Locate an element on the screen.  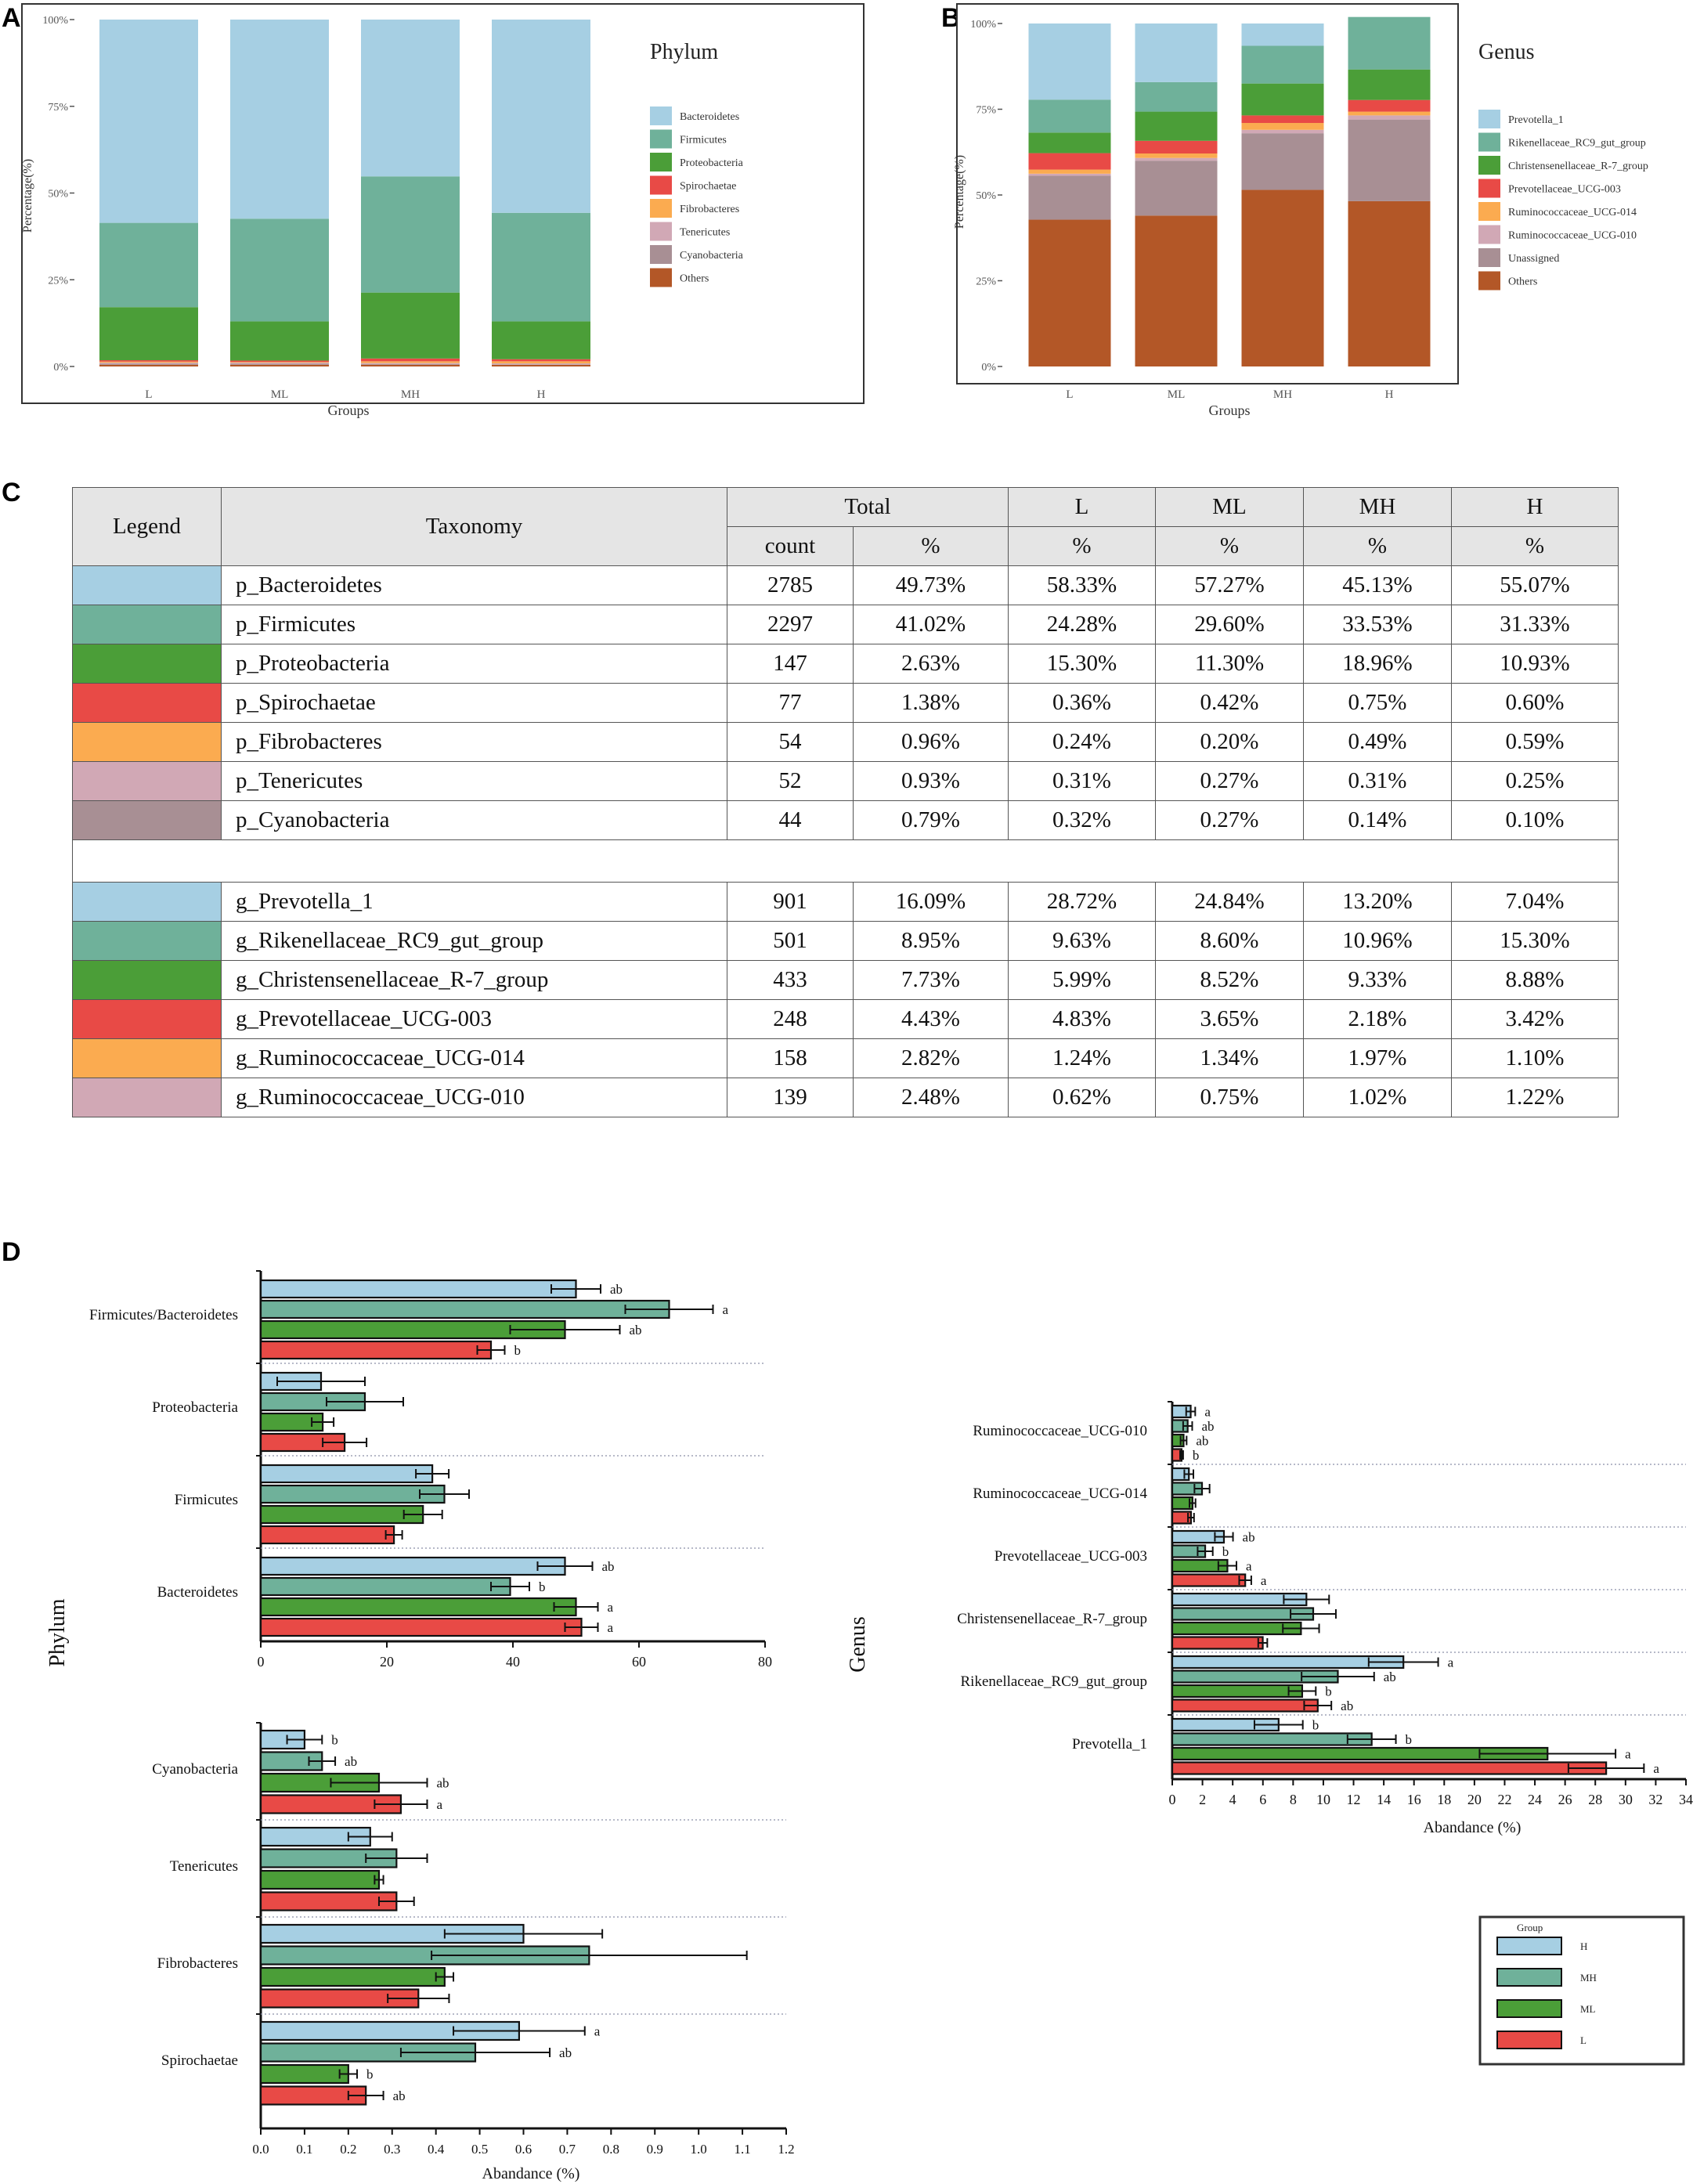
chart-d3-xtick-label: 14 is located at coordinates (1384, 1799).